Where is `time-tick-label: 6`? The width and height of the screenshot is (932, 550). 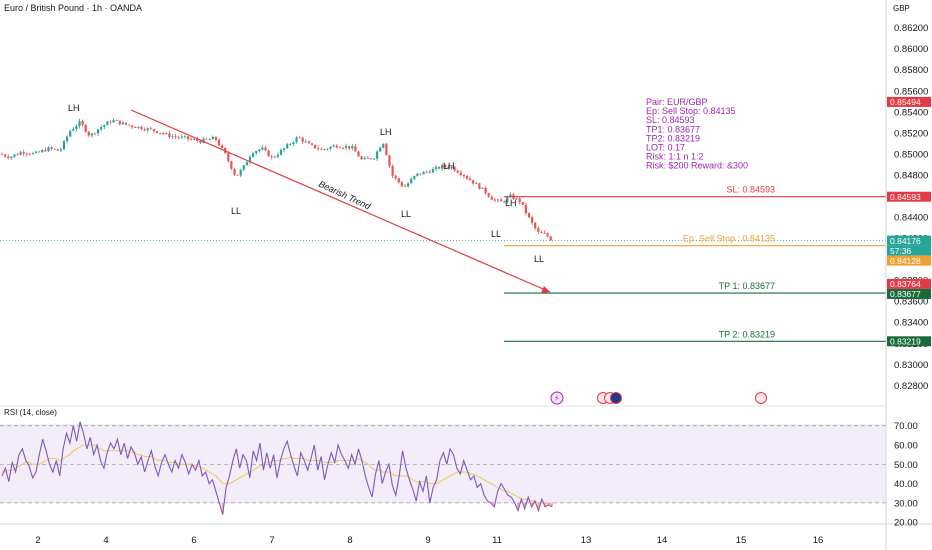 time-tick-label: 6 is located at coordinates (193, 540).